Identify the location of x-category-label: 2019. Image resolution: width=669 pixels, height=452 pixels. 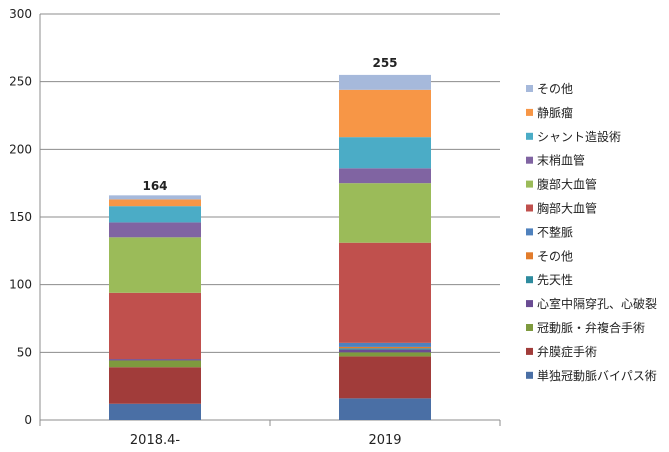
(384, 440).